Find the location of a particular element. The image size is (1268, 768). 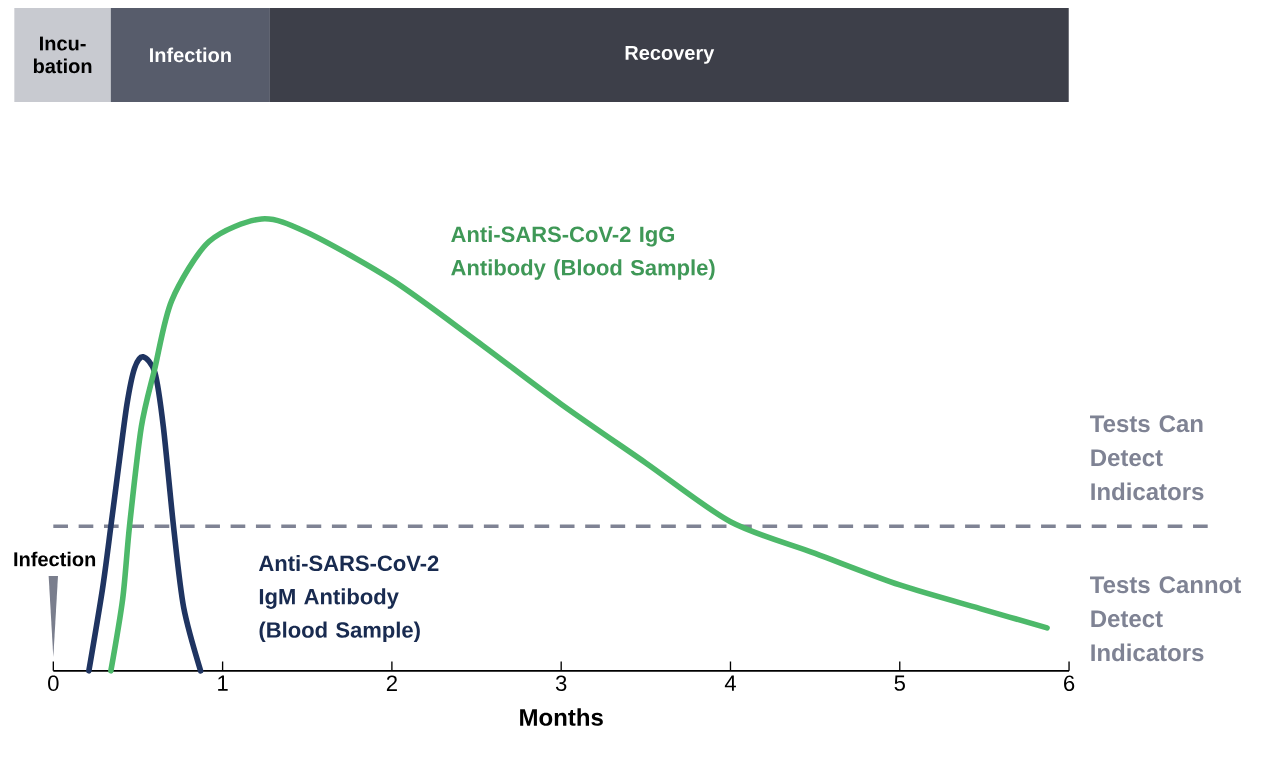

x-axis-title: Months is located at coordinates (561, 717).